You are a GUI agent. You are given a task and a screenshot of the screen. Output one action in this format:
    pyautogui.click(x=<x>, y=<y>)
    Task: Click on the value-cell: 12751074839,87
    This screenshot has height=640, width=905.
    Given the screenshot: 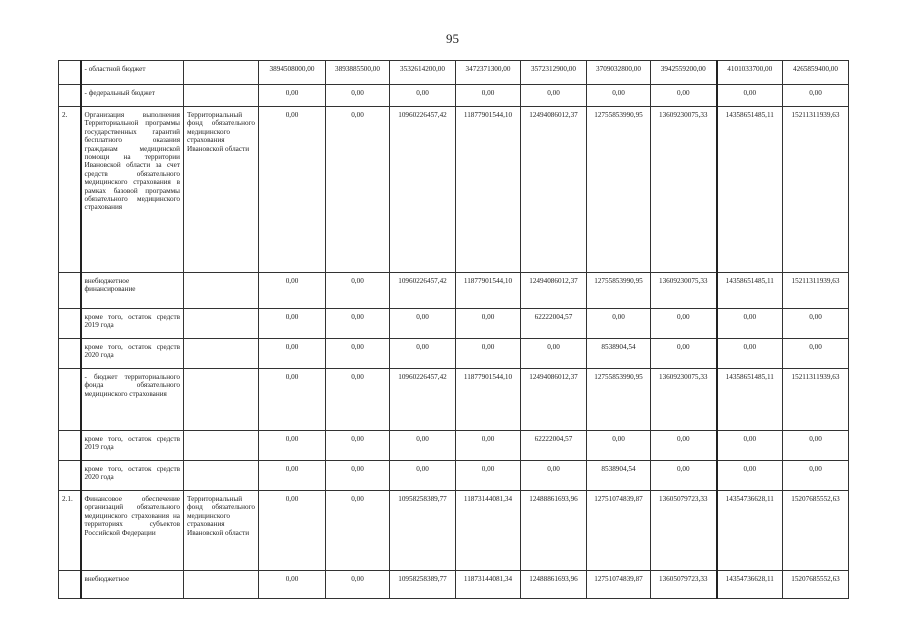 What is the action you would take?
    pyautogui.click(x=618, y=584)
    